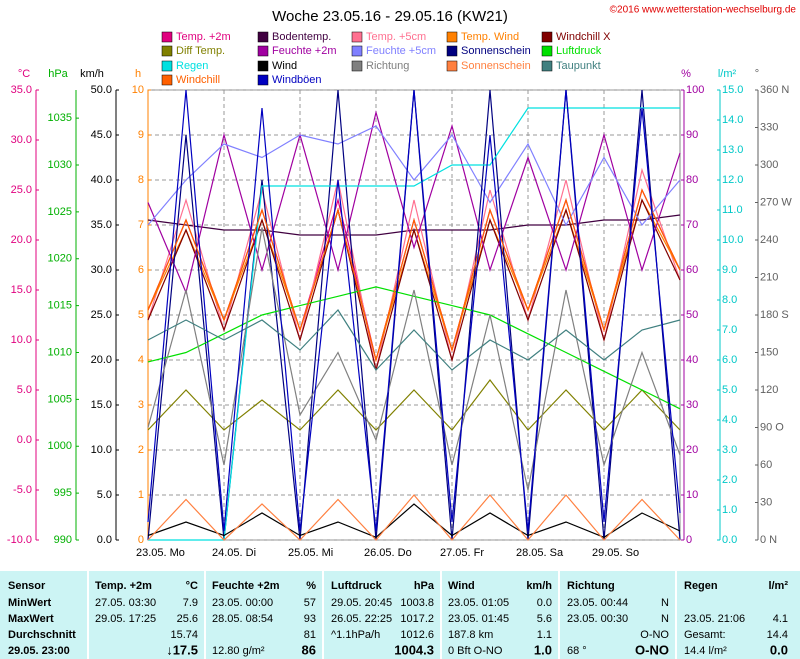 This screenshot has width=800, height=659. I want to click on y-tick-label: 1025, so click(60, 212).